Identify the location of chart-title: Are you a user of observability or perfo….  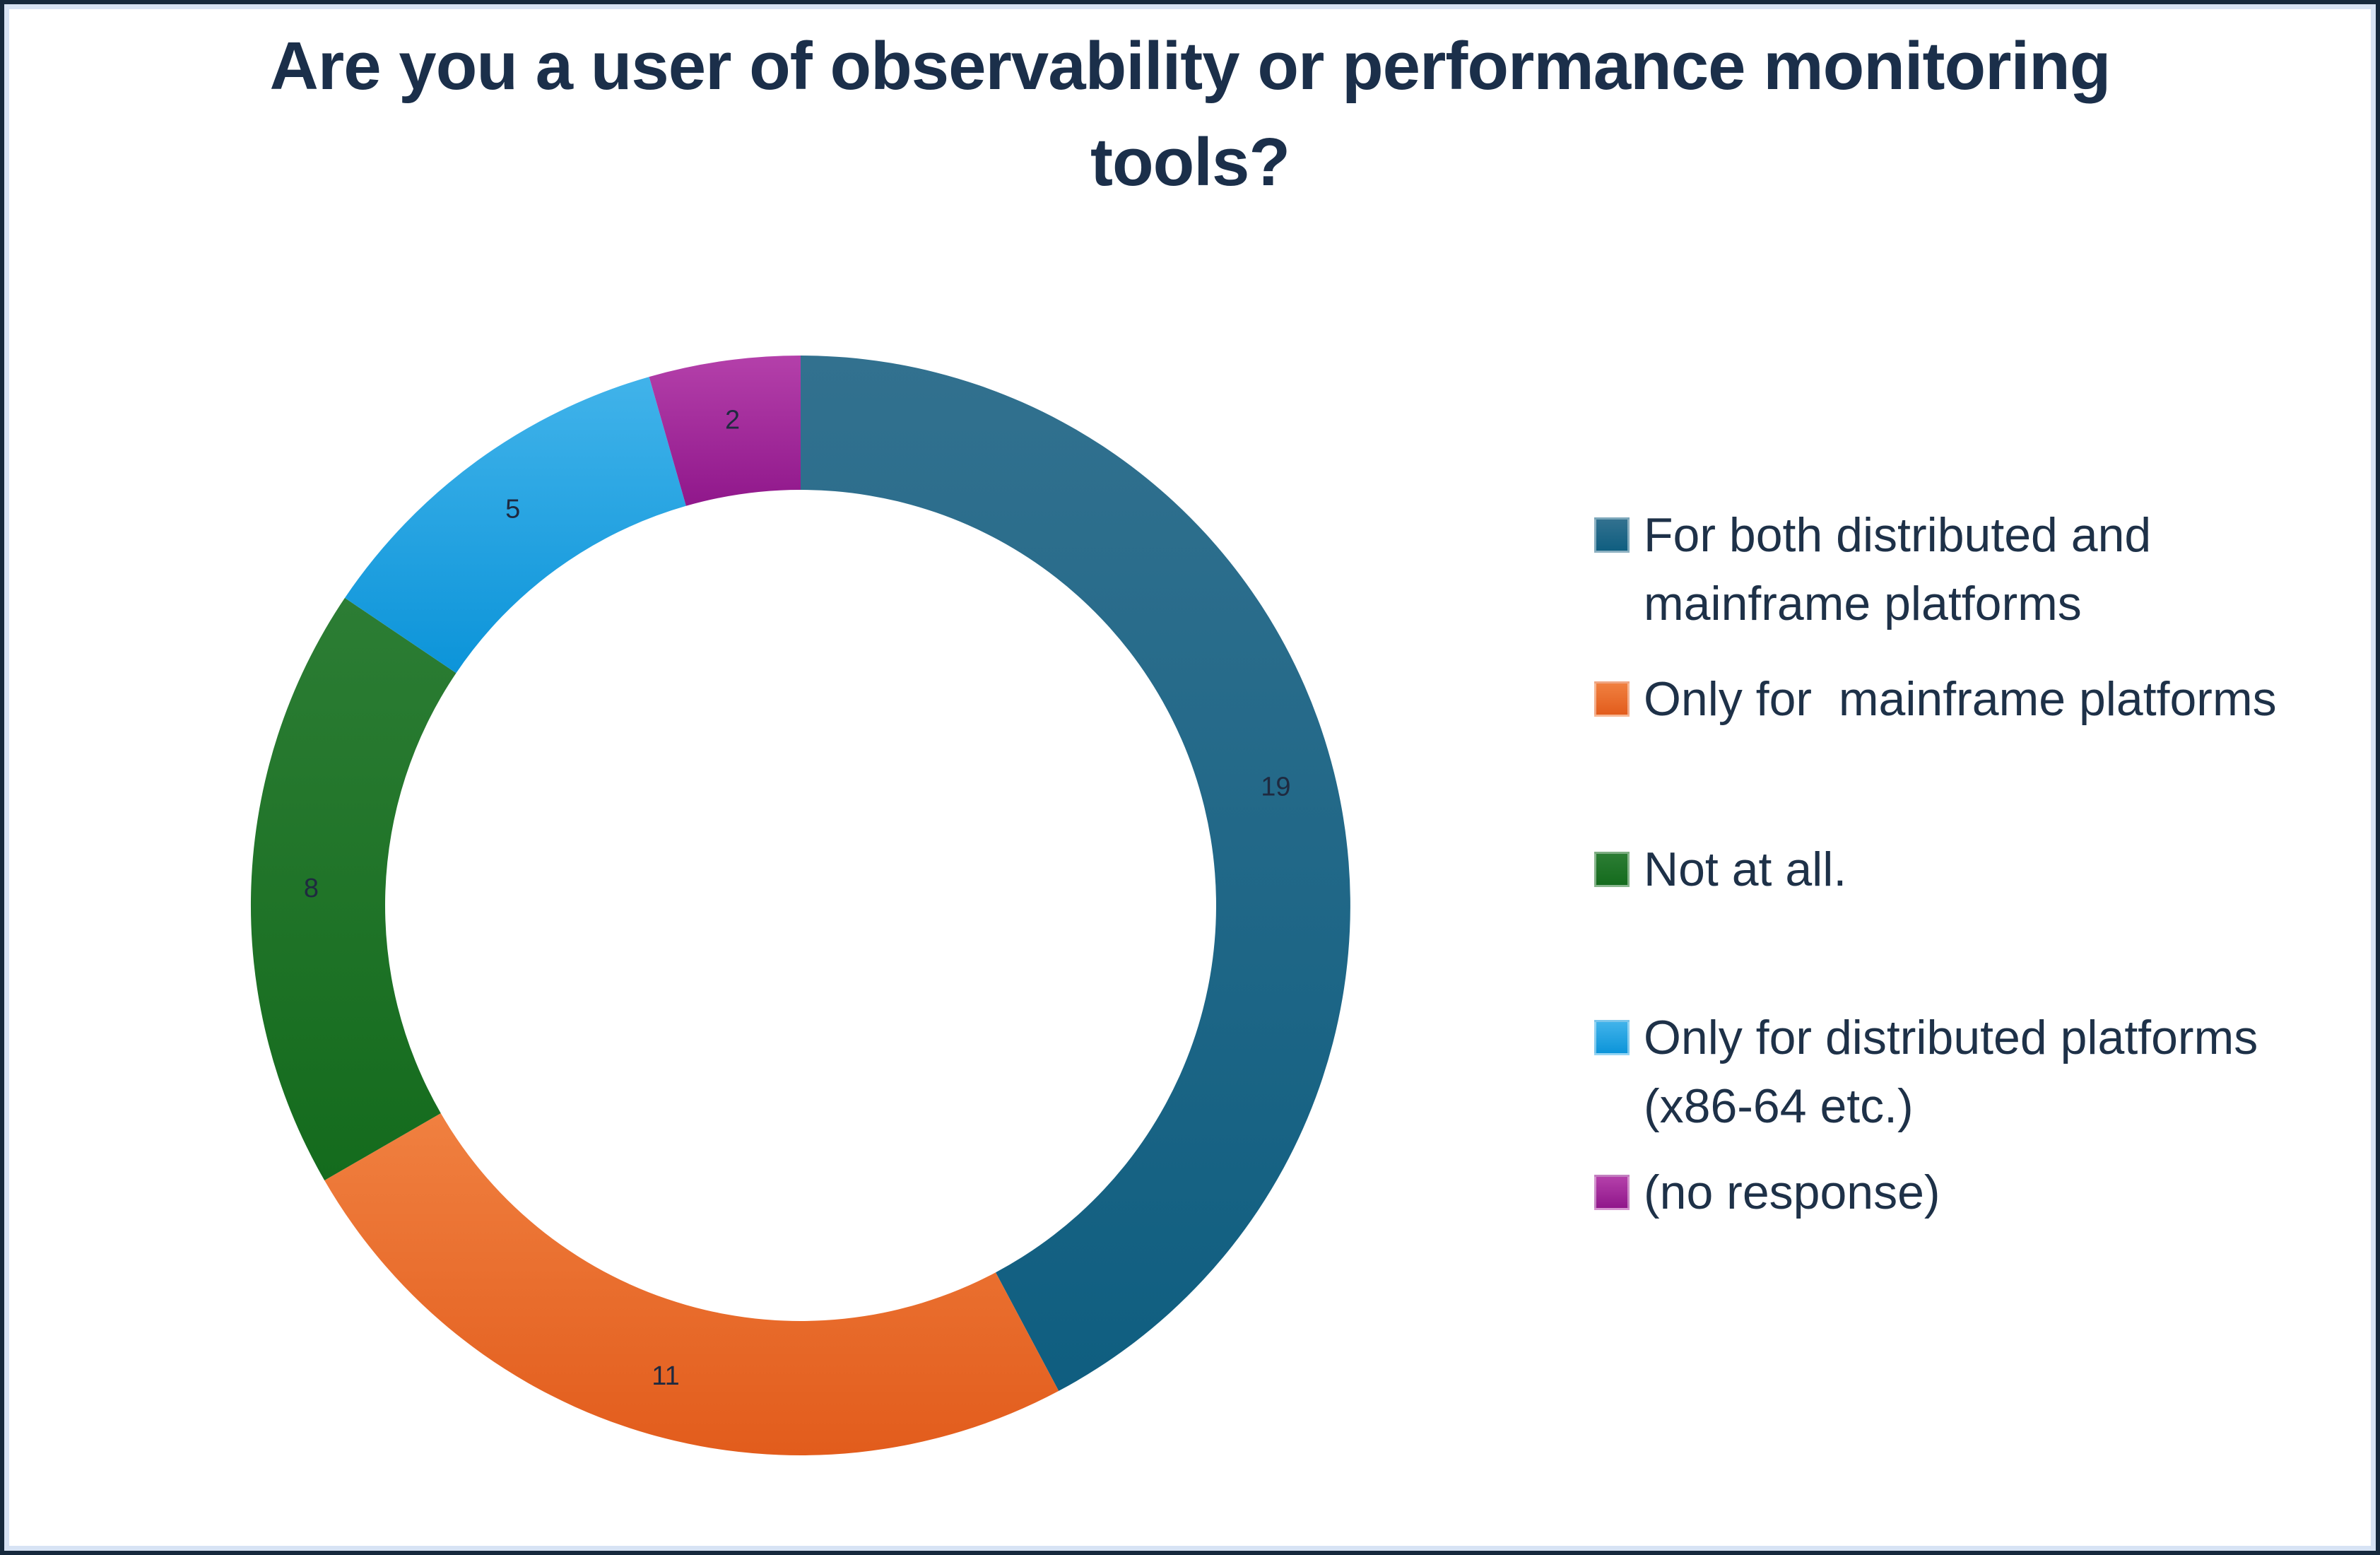
(1190, 114).